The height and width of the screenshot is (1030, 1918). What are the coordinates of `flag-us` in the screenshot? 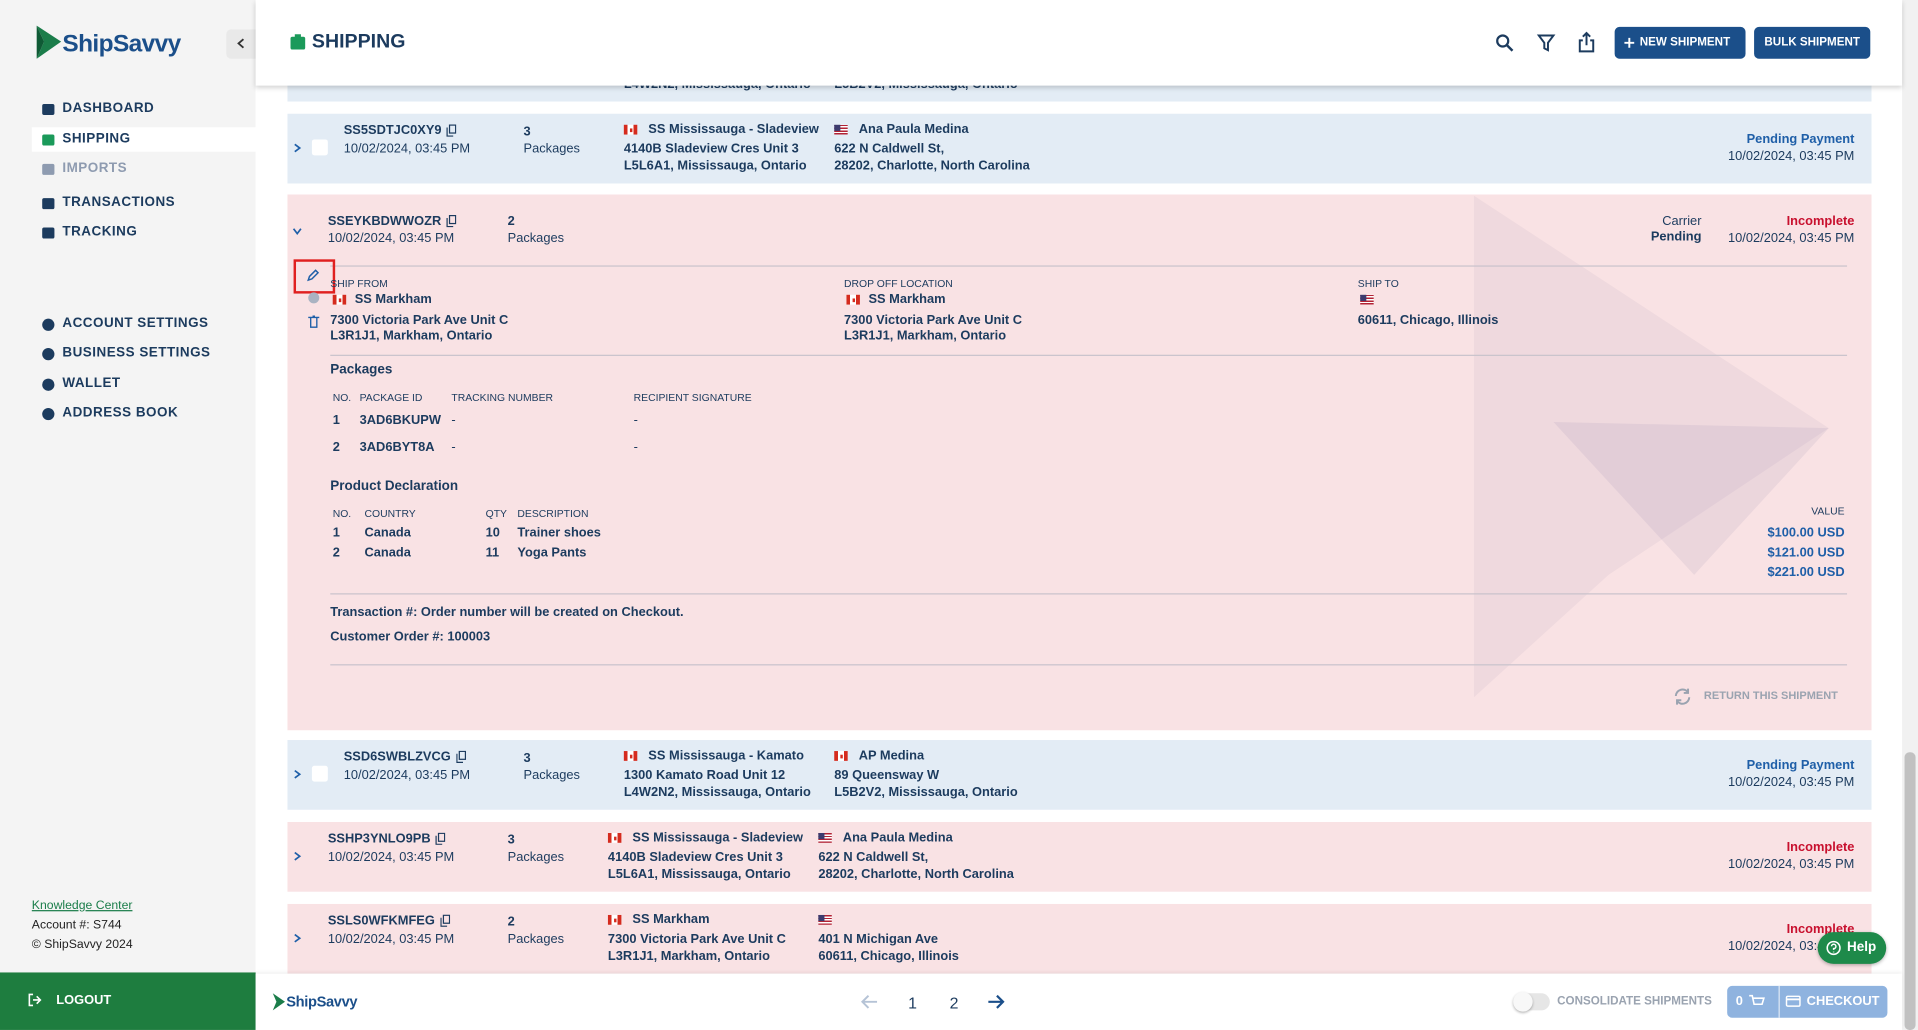 It's located at (1367, 299).